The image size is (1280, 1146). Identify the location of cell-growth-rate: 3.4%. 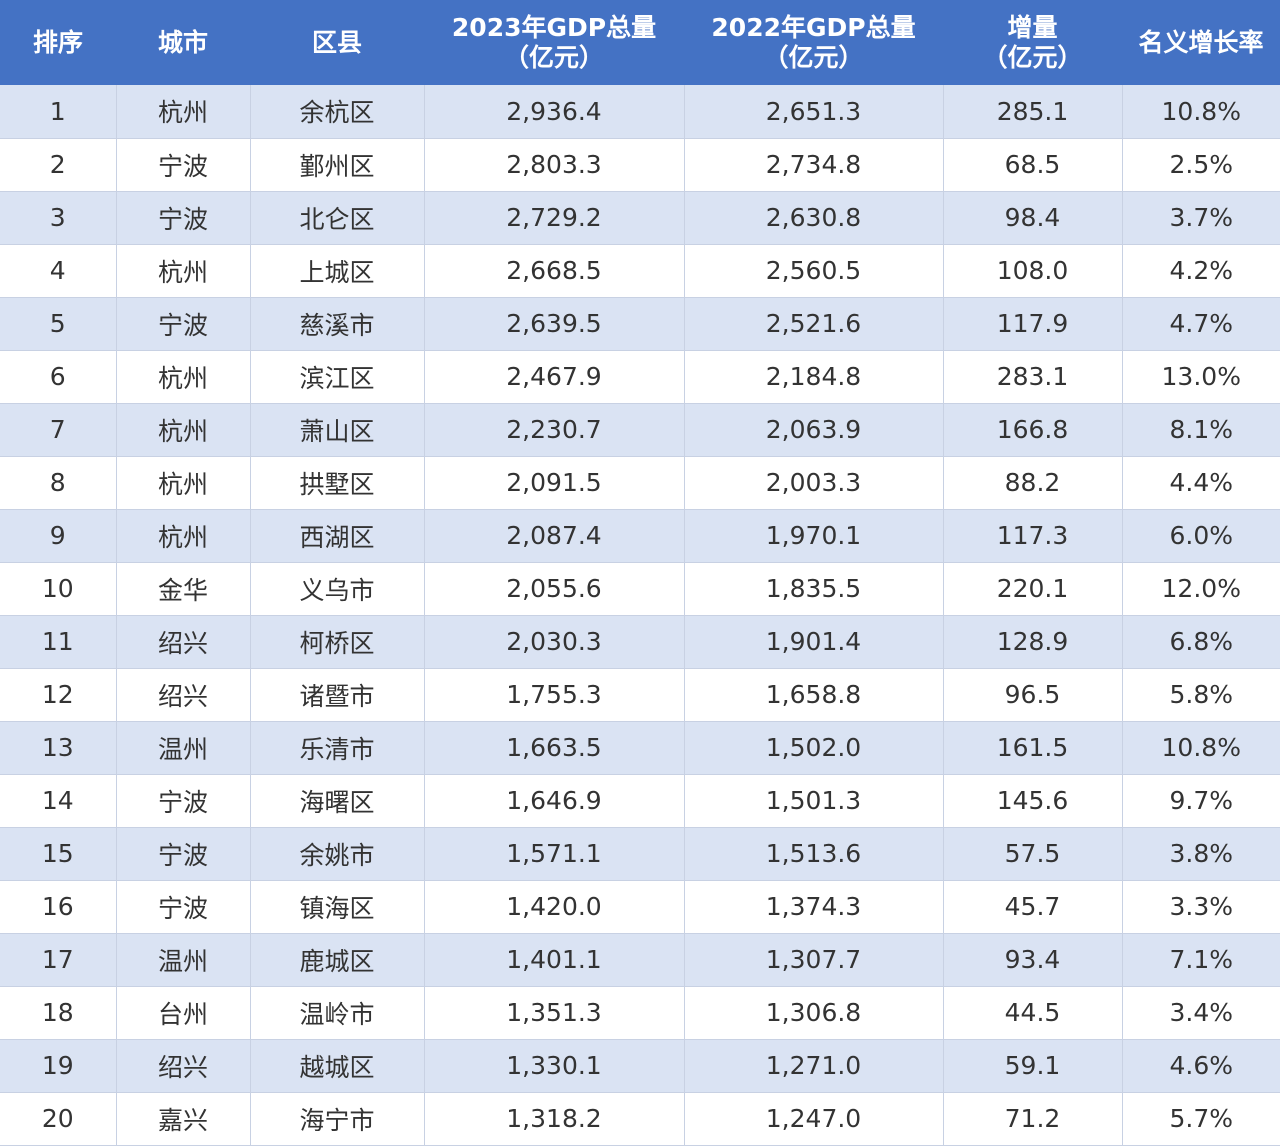
(1201, 1013).